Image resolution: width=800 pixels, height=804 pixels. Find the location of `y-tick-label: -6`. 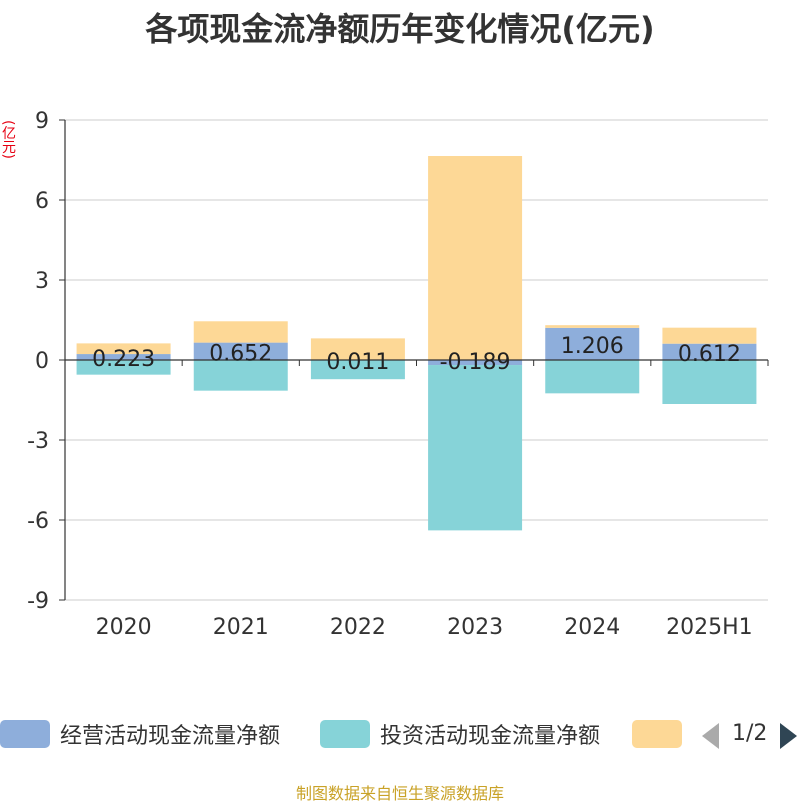

y-tick-label: -6 is located at coordinates (38, 521).